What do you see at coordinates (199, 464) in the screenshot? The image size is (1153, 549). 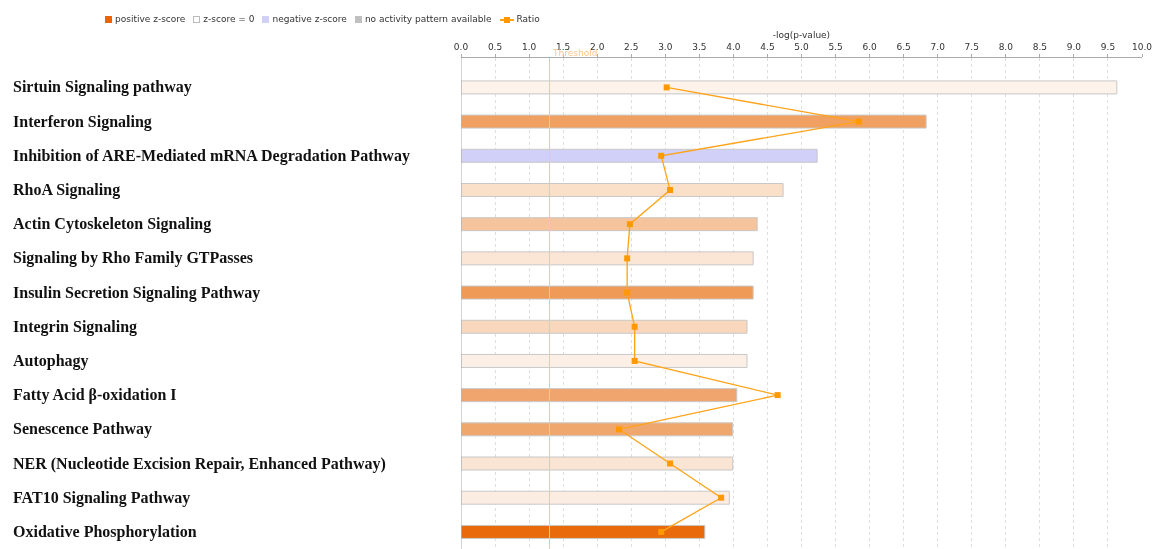 I see `y-tick-label: NER (Nucleotide Excision Repair, Enhanced Pathway)` at bounding box center [199, 464].